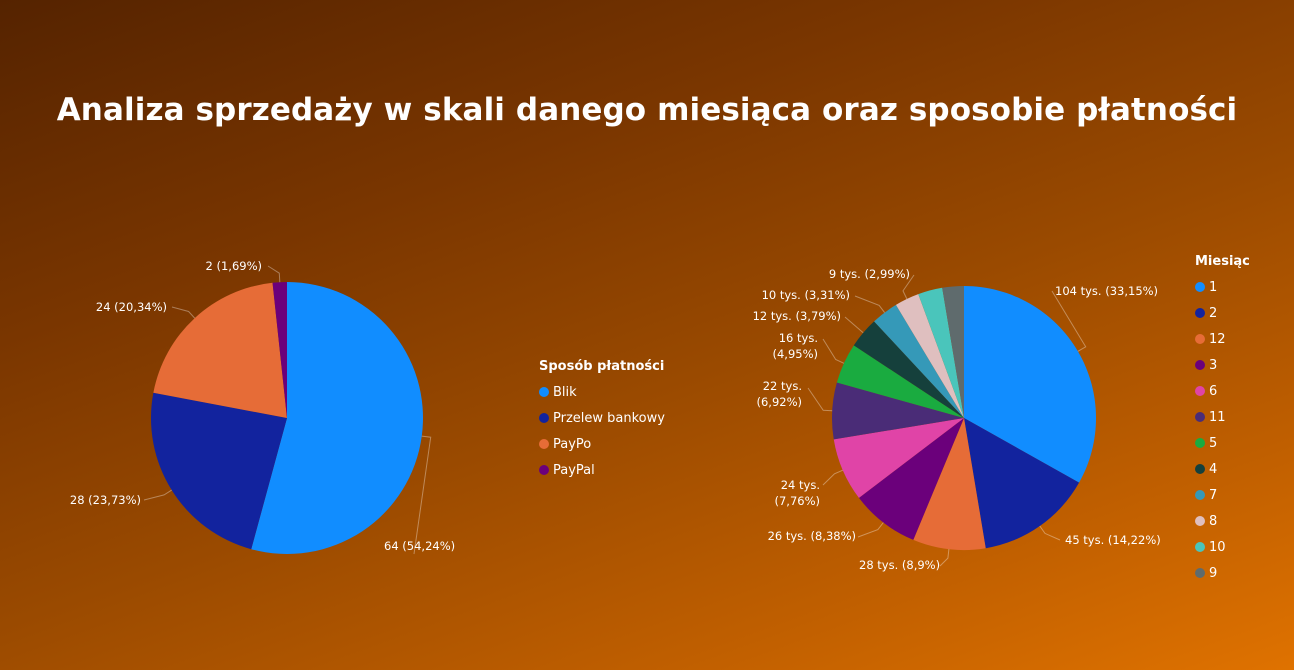 The height and width of the screenshot is (670, 1294). I want to click on legend-month: Miesiąc 1 2 12 3 6 11 5 4 7 8 10 9, so click(1222, 420).